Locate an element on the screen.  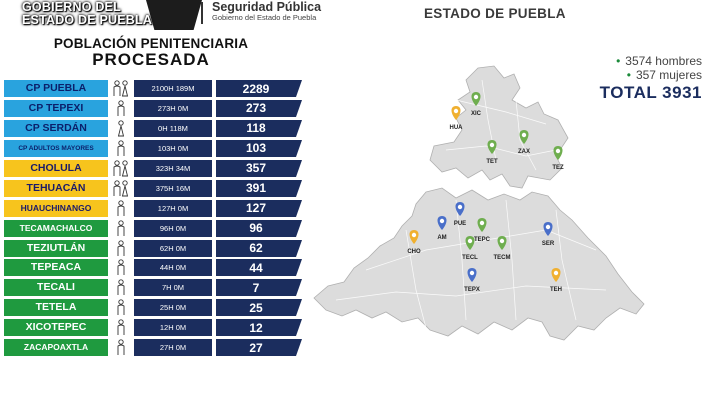
map-pin: SER is located at coordinates (548, 234).